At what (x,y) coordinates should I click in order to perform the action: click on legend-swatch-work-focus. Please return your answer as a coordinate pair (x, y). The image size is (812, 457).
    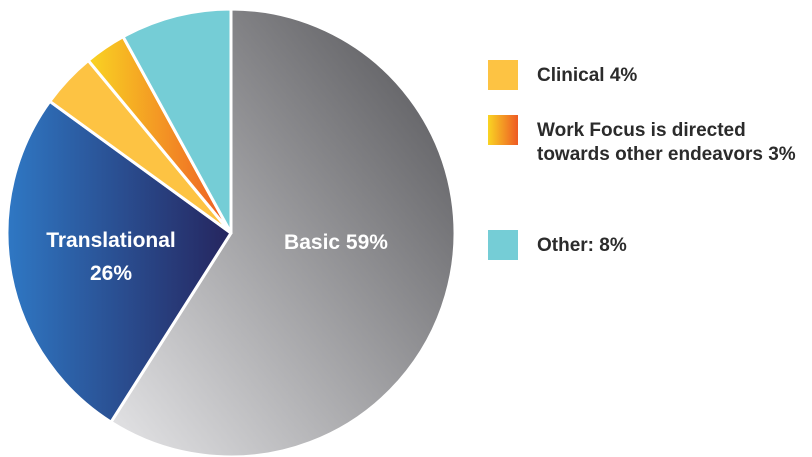
    Looking at the image, I should click on (503, 130).